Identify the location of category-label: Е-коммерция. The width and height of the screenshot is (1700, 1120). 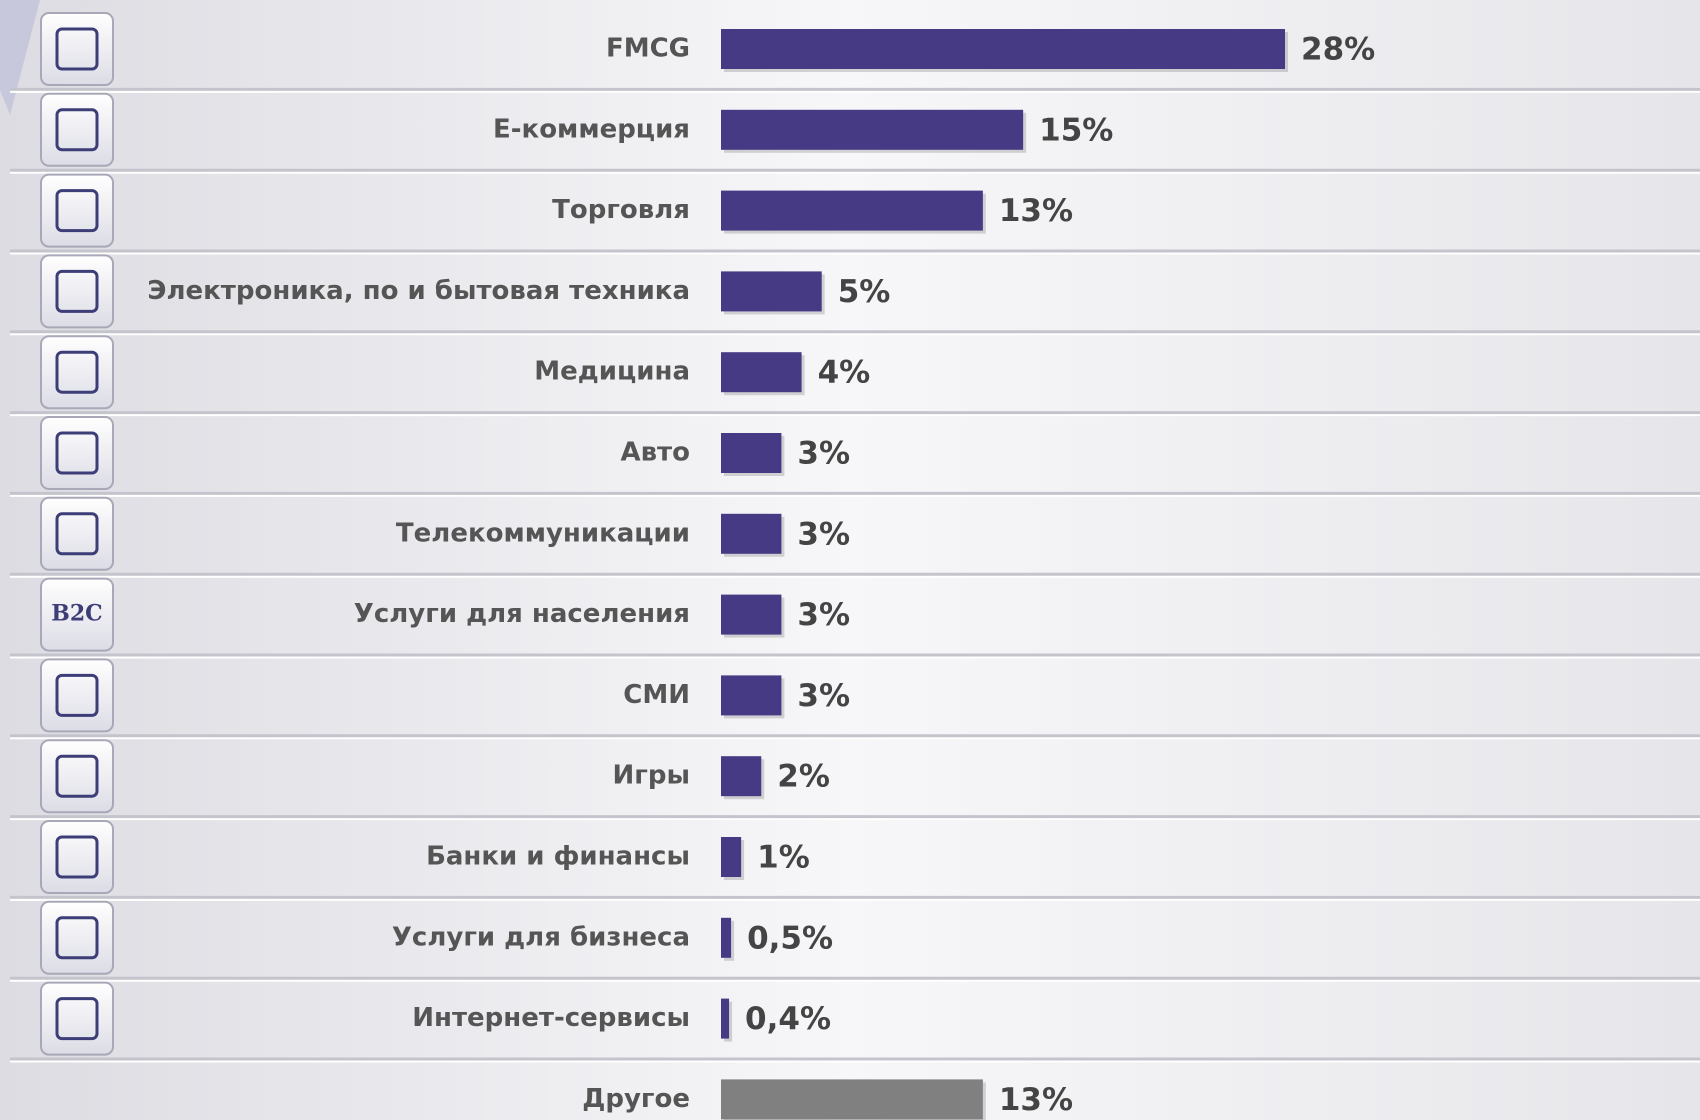
(591, 129).